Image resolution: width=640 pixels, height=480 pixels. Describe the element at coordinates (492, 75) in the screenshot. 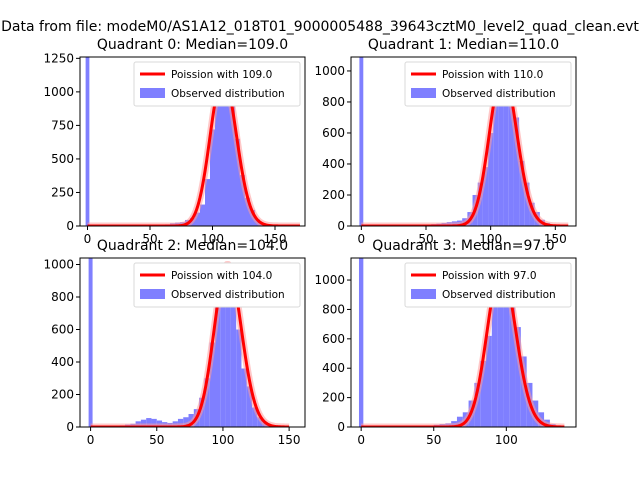

I see `legend-fit-label: Poission with 110.0` at that location.